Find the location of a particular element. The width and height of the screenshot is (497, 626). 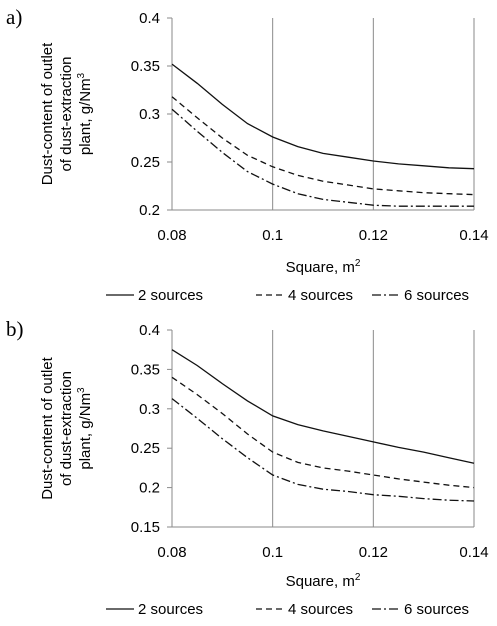

panel-label: a) is located at coordinates (14, 17).